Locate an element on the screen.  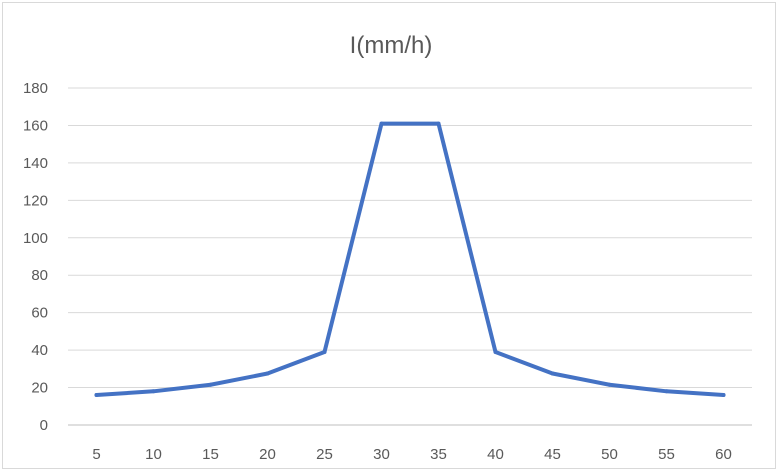
y-tick-label: 120 is located at coordinates (35, 200).